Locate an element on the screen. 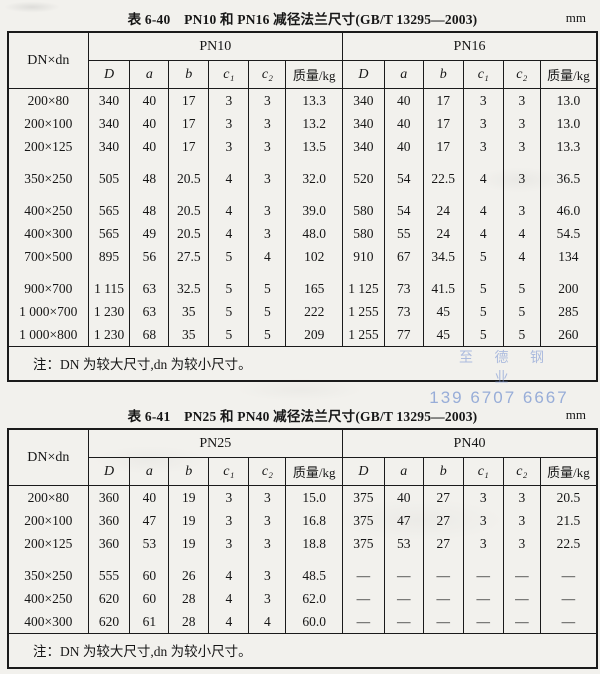  col-header: c₂ is located at coordinates (267, 74).